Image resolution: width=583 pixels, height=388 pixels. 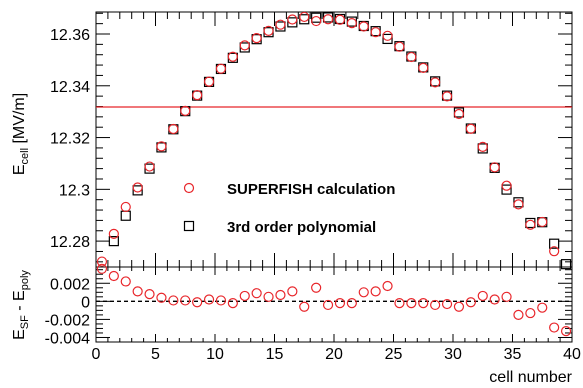 I want to click on x-tick-label: 10, so click(x=215, y=354).